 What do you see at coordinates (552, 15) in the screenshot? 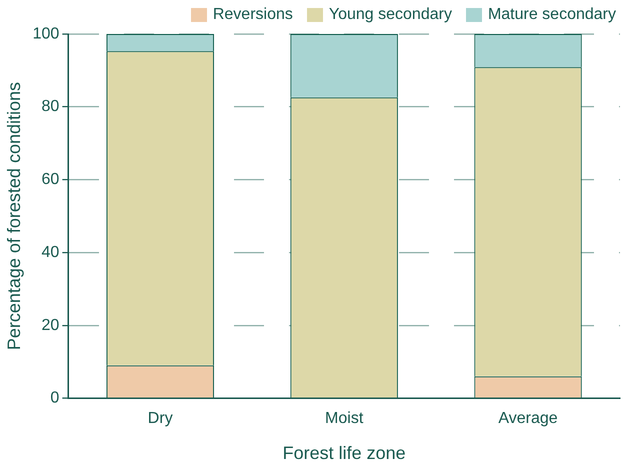
I see `legend-label: Mature secondary` at bounding box center [552, 15].